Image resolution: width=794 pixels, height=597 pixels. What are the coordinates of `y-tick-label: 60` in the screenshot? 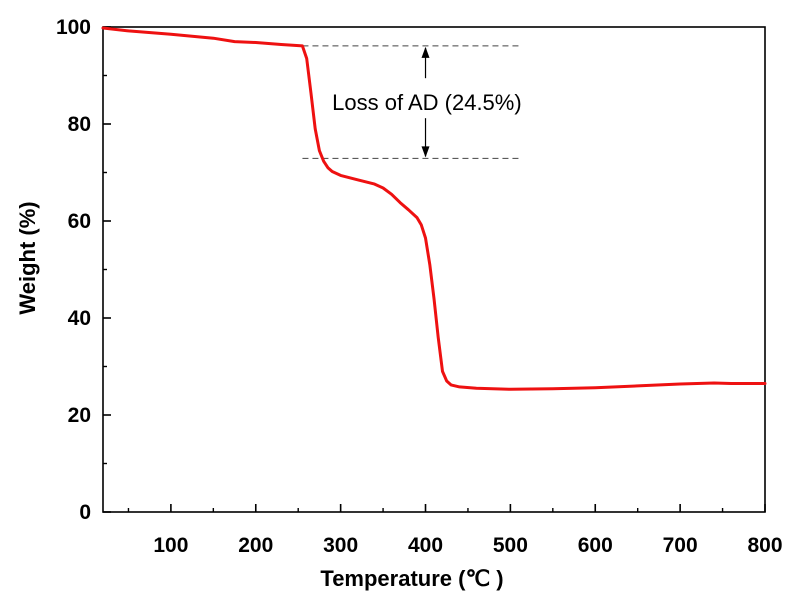 It's located at (79, 221).